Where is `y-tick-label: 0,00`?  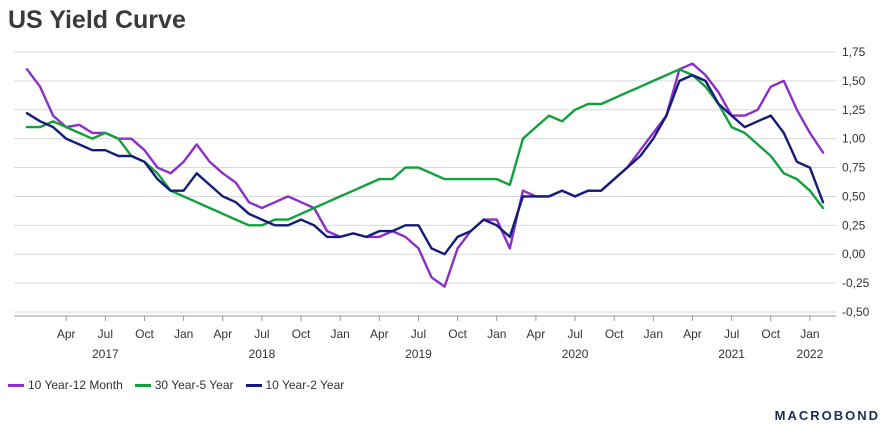
y-tick-label: 0,00 is located at coordinates (854, 254).